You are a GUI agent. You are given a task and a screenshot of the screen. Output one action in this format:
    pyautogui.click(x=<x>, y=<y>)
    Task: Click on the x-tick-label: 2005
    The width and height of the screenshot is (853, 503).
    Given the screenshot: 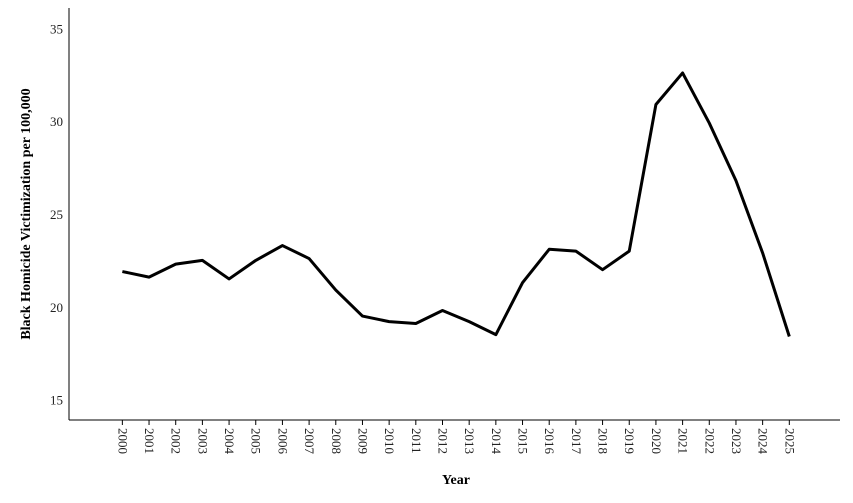 What is the action you would take?
    pyautogui.click(x=256, y=441)
    